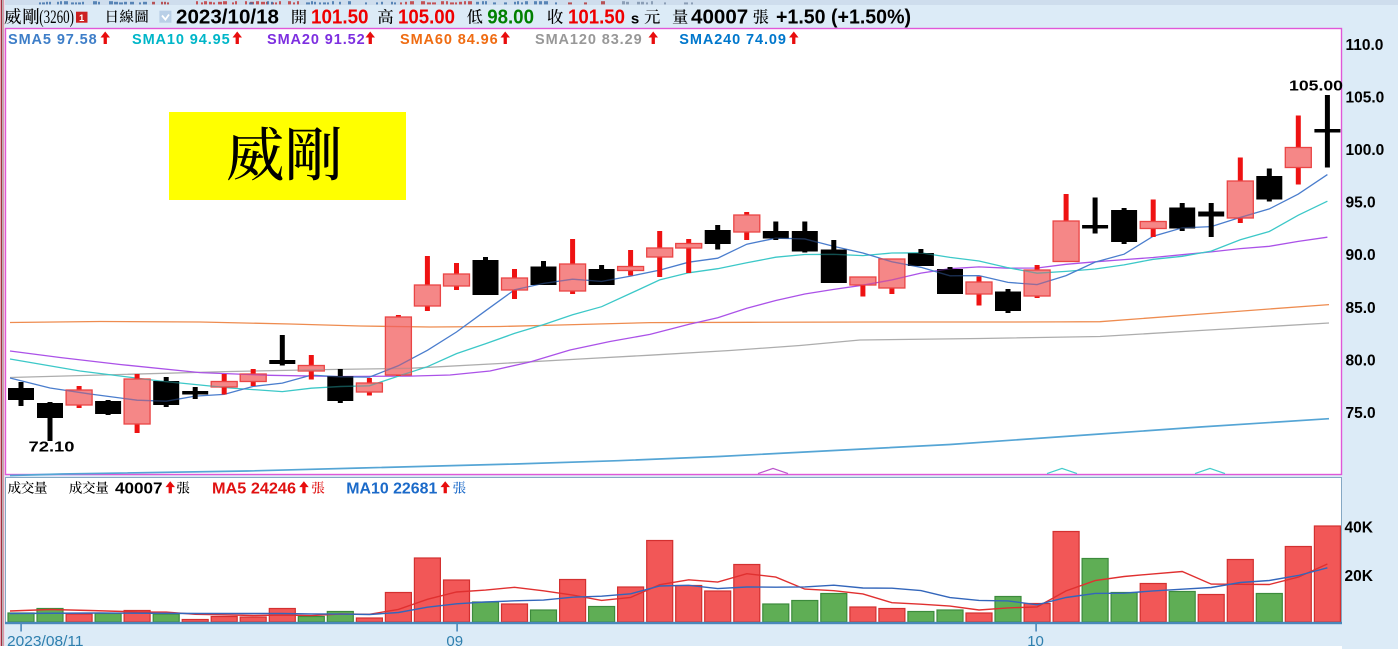  Describe the element at coordinates (52, 447) in the screenshot. I see `svg-text: 72.10` at that location.